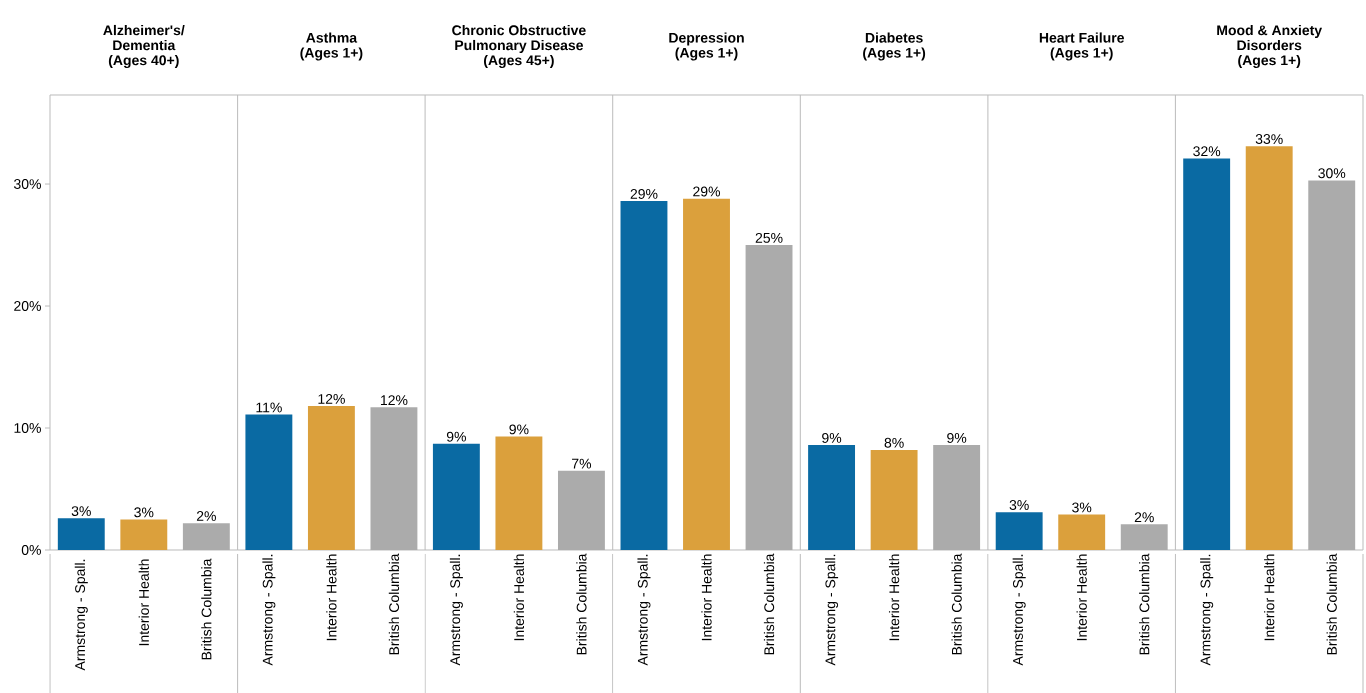 The width and height of the screenshot is (1366, 693). Describe the element at coordinates (519, 46) in the screenshot. I see `chart-title: Chronic Obstructive Pulmonary Disease (Ages 45+)` at that location.